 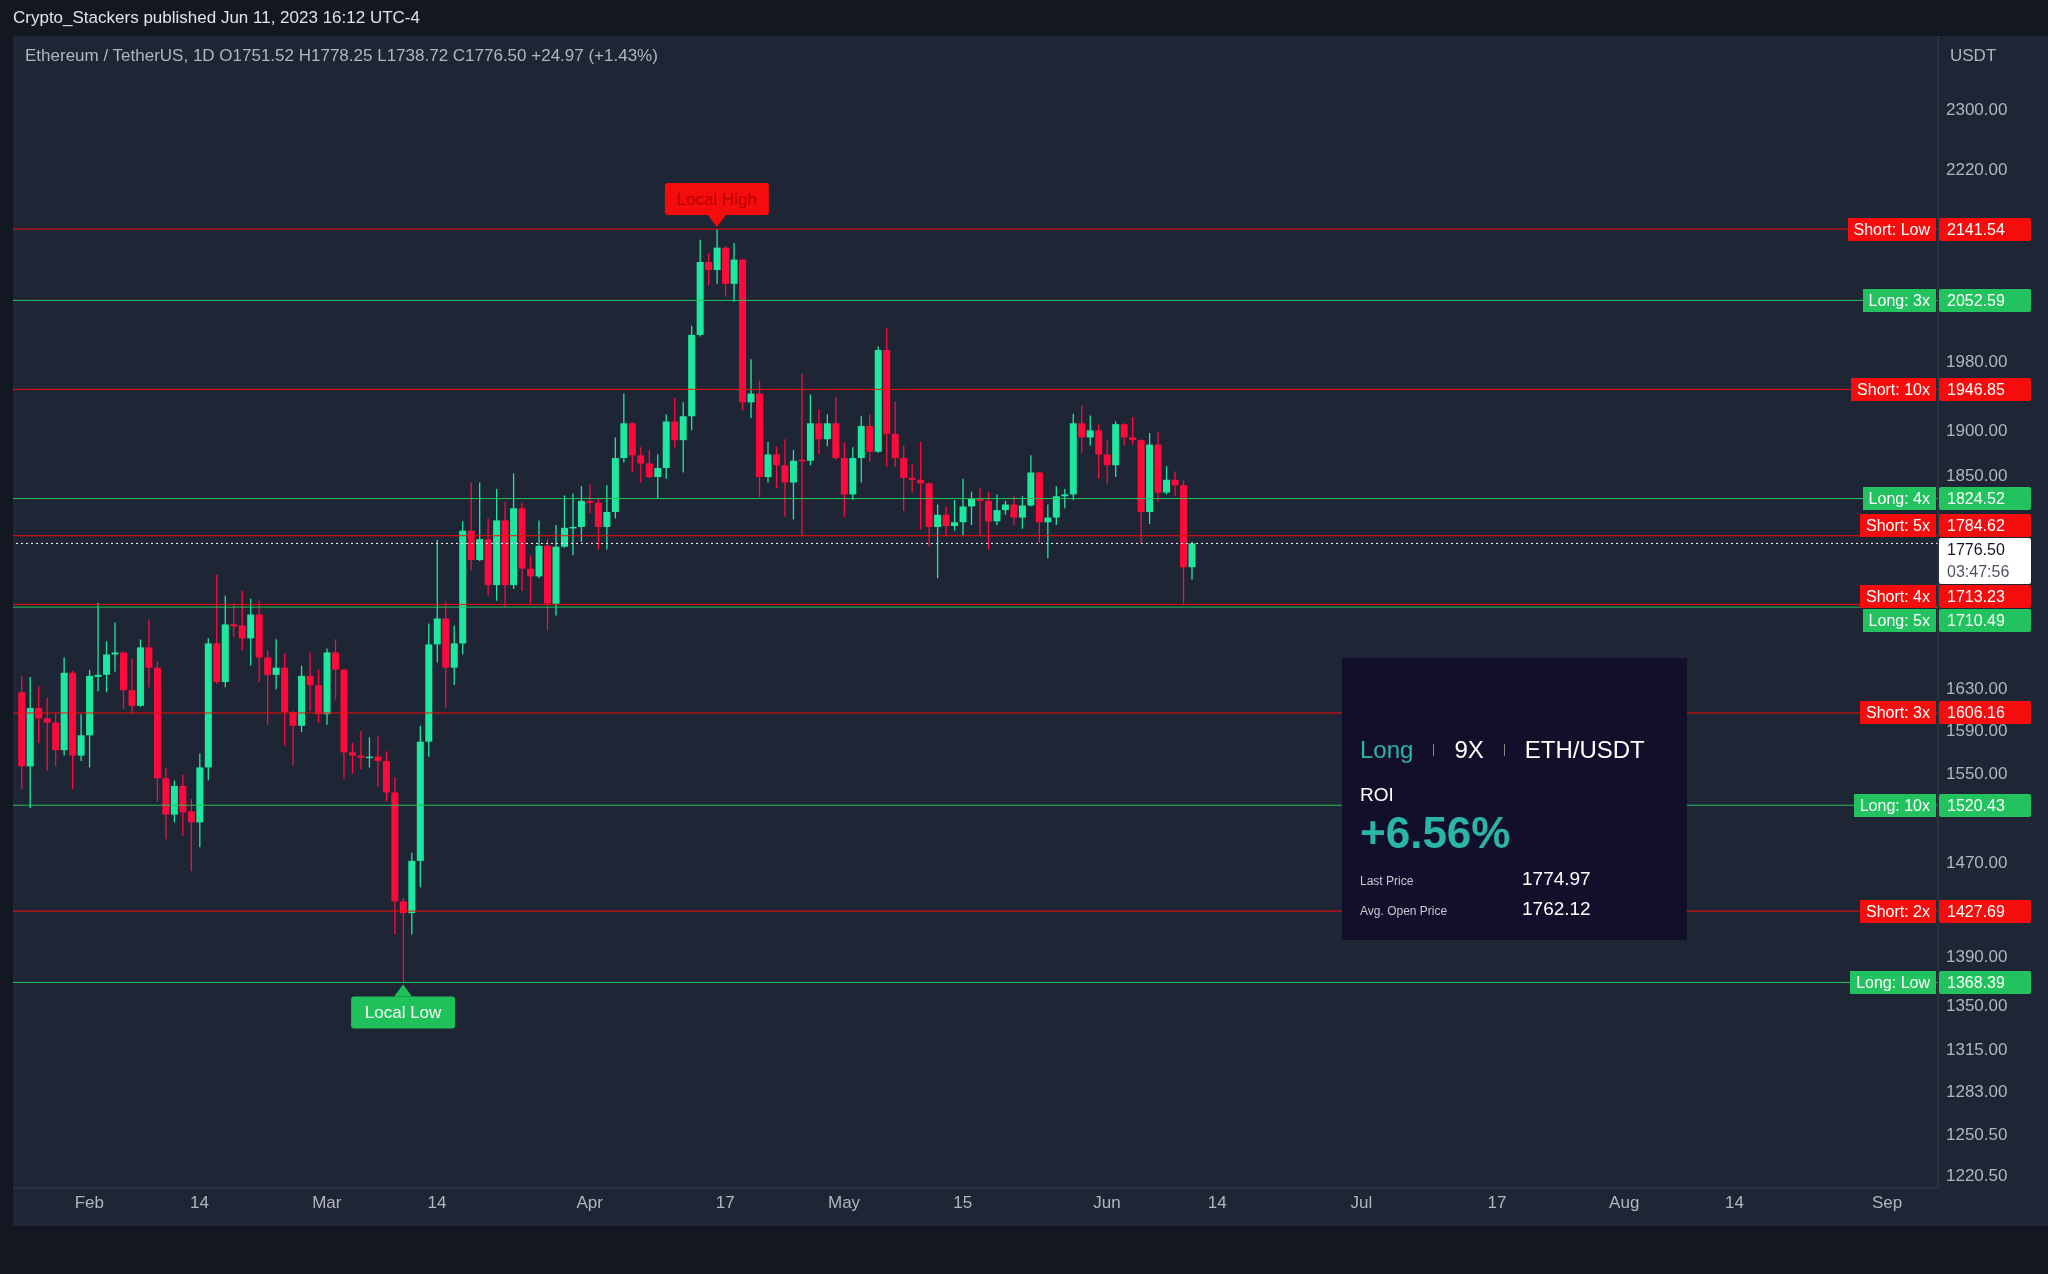 What do you see at coordinates (1977, 1135) in the screenshot?
I see `y-tick-label: 1250.50` at bounding box center [1977, 1135].